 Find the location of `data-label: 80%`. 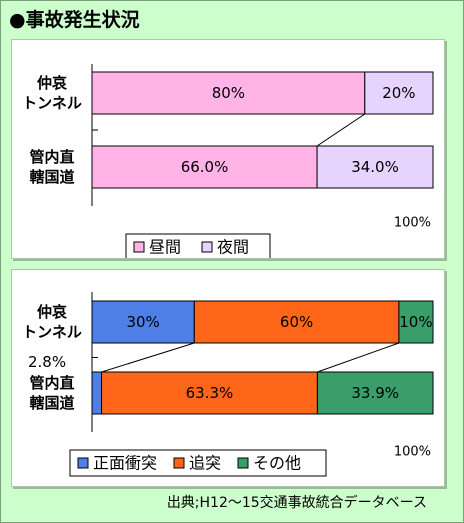

data-label: 80% is located at coordinates (228, 93).